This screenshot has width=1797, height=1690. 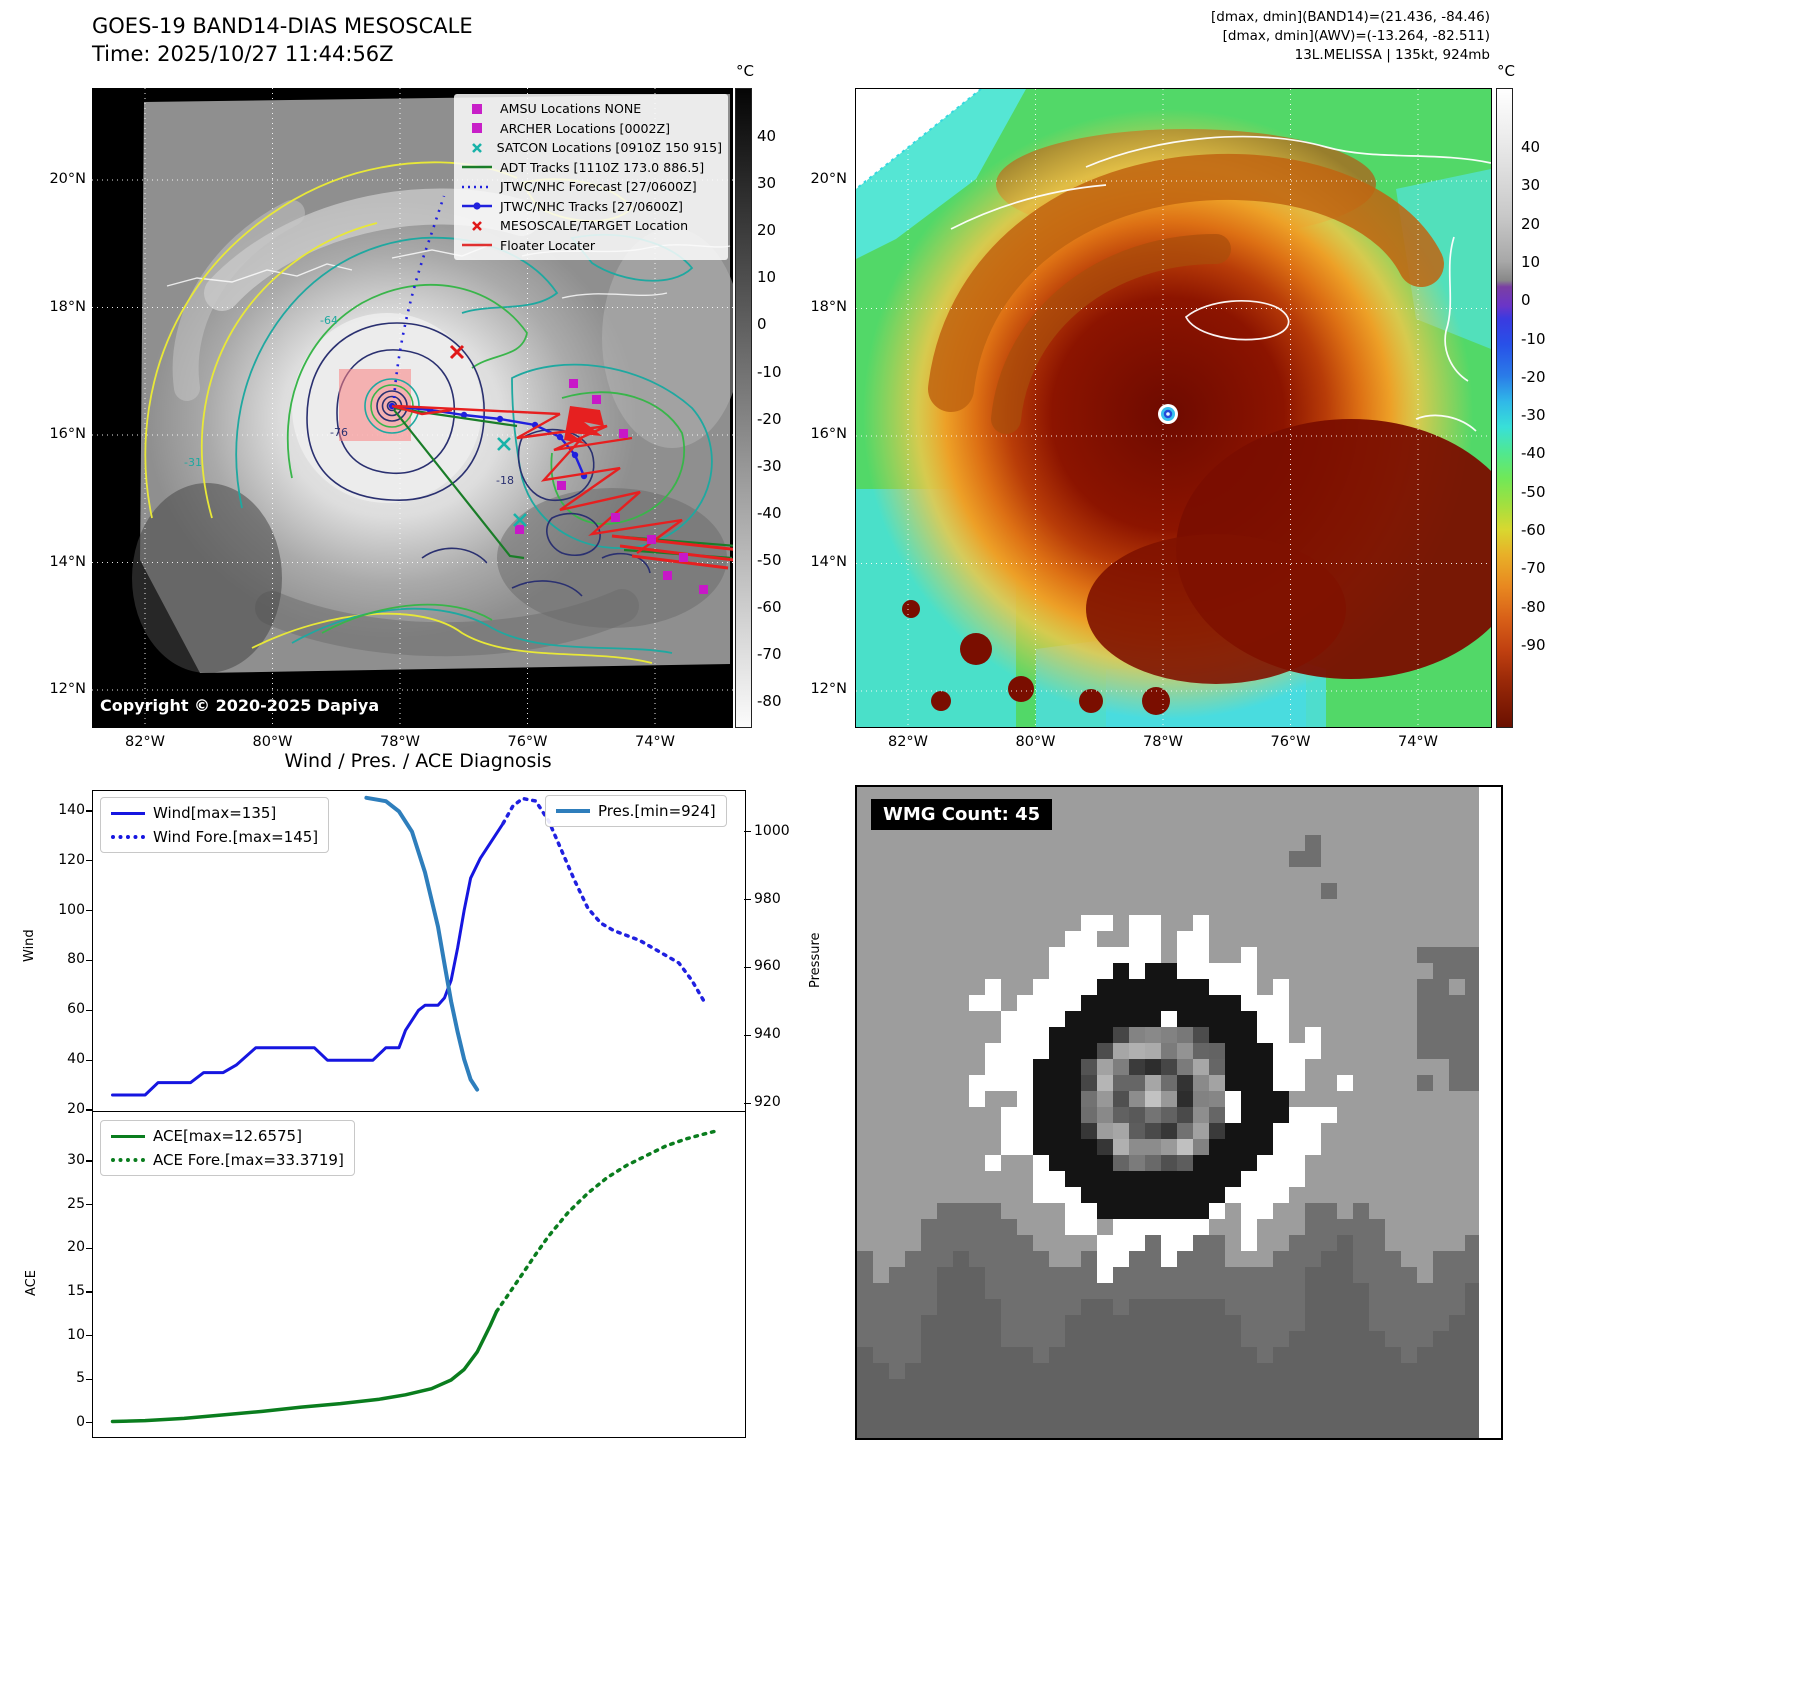 What do you see at coordinates (908, 742) in the screenshot?
I see `lon-tick: 82°W` at bounding box center [908, 742].